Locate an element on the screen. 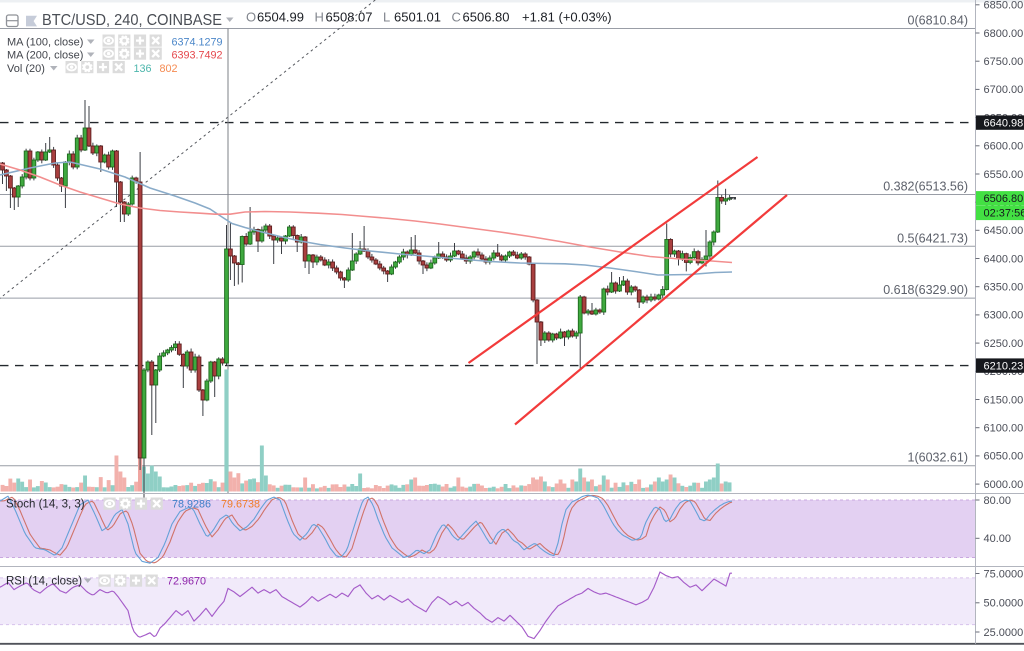  svg-text: 6504.99 is located at coordinates (280, 17).